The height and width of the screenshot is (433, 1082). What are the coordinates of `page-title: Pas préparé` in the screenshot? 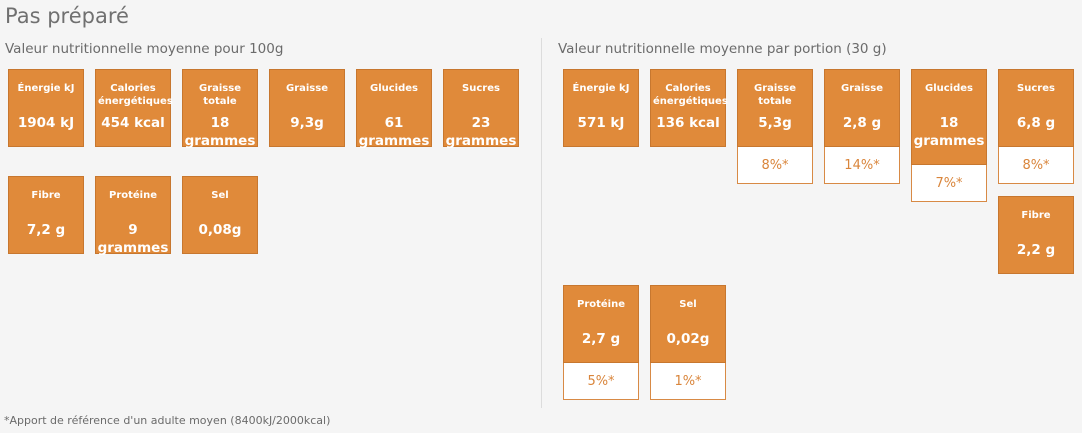 It's located at (67, 16).